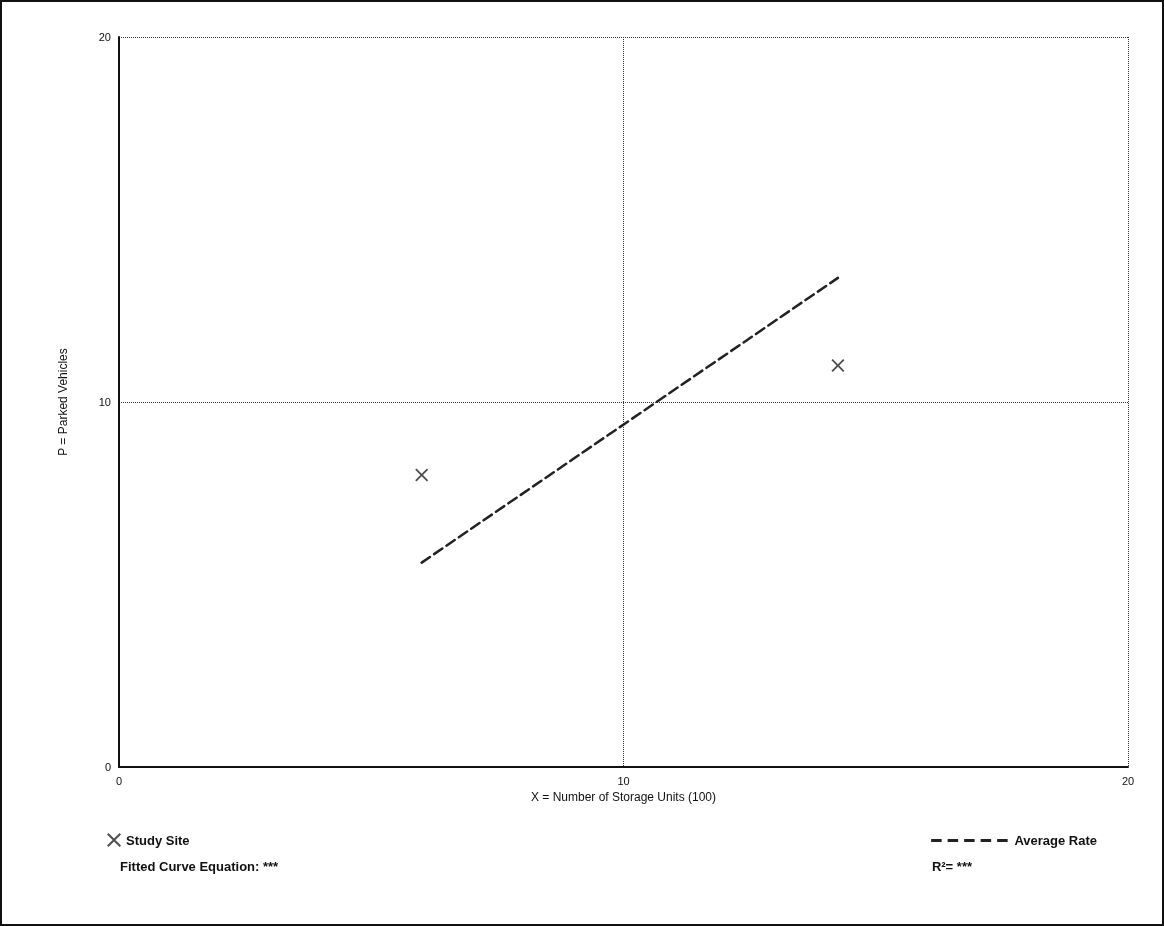  I want to click on x-tick-label: 20, so click(1128, 780).